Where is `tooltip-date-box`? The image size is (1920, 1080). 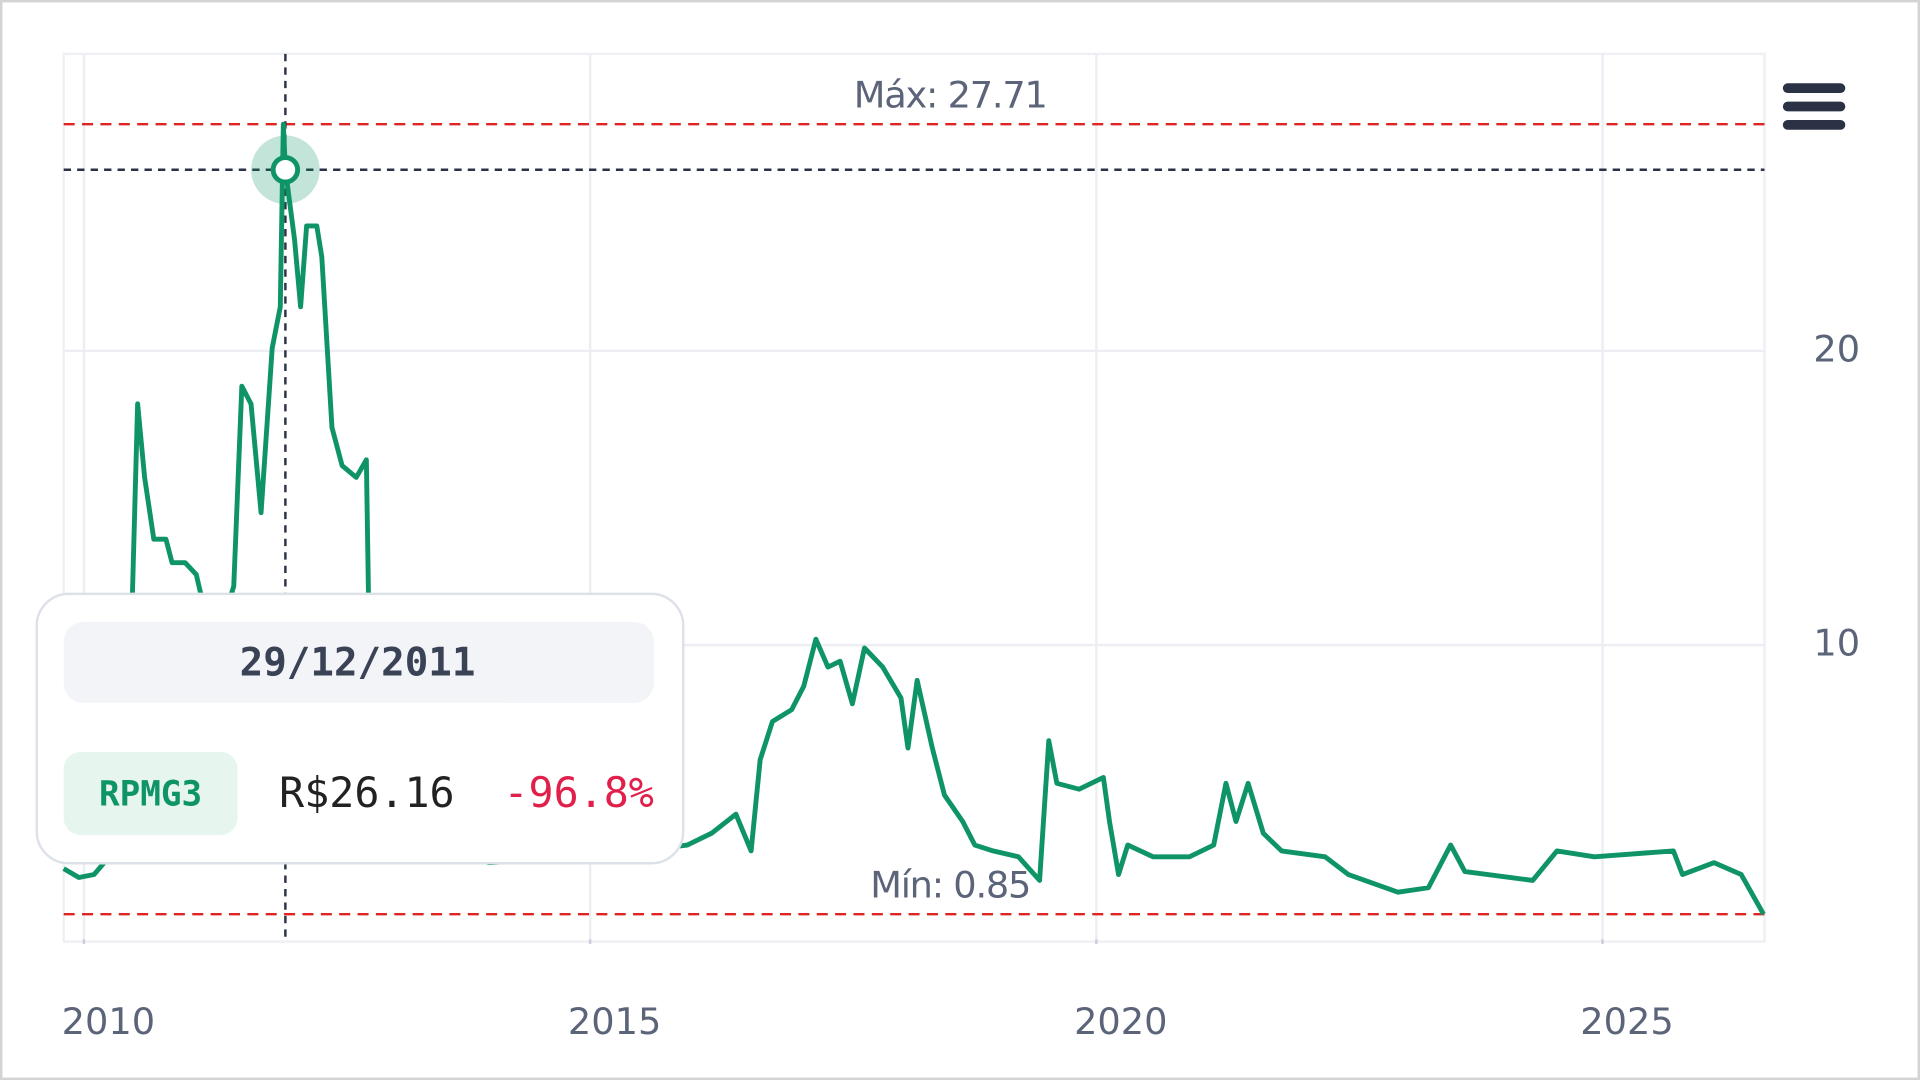
tooltip-date-box is located at coordinates (358, 662).